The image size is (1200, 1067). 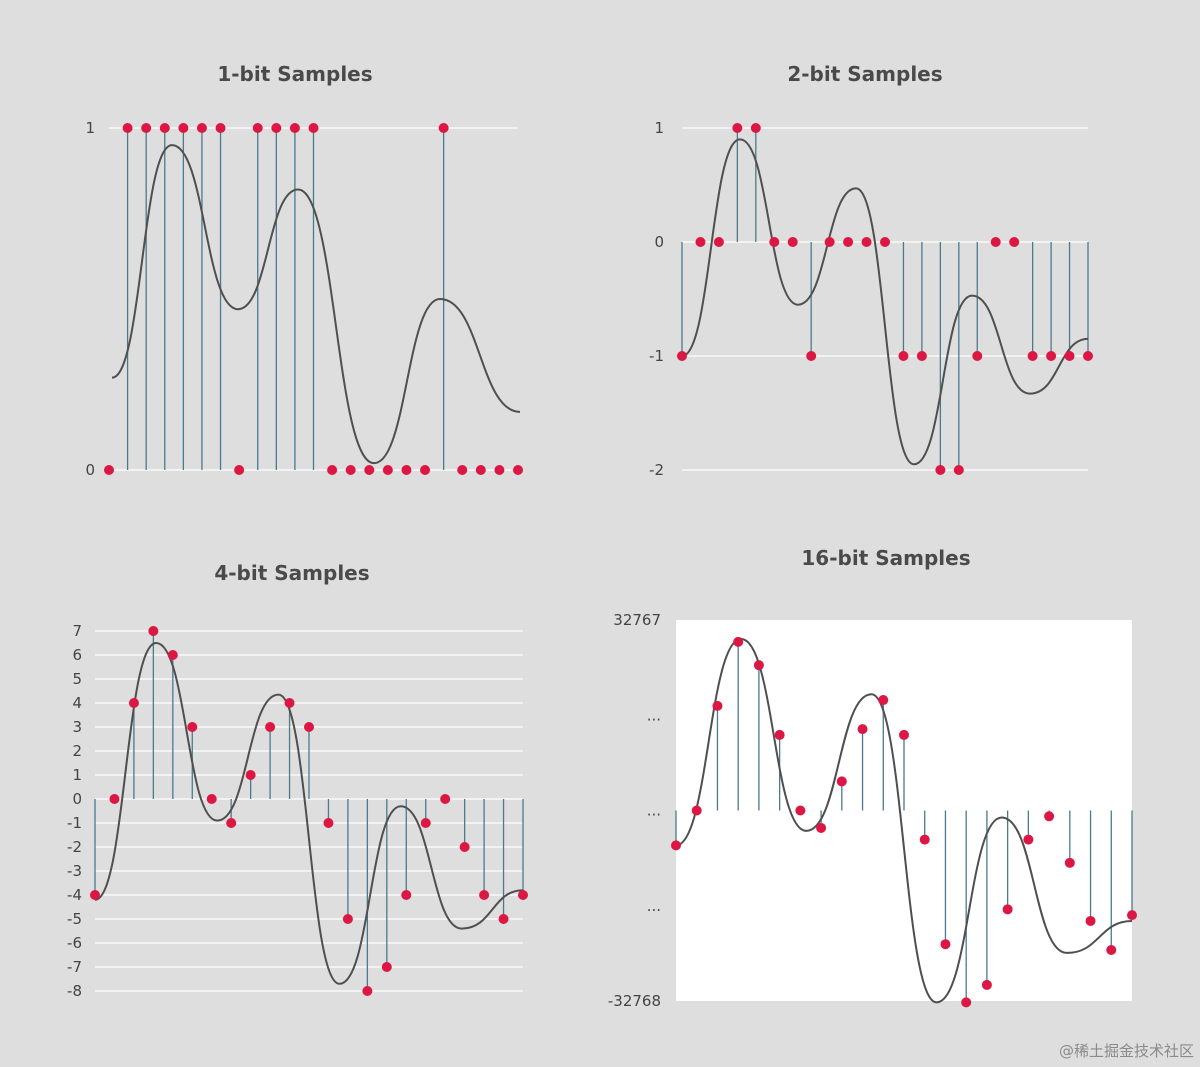 What do you see at coordinates (659, 128) in the screenshot?
I see `2bit-y-tick-label: 1` at bounding box center [659, 128].